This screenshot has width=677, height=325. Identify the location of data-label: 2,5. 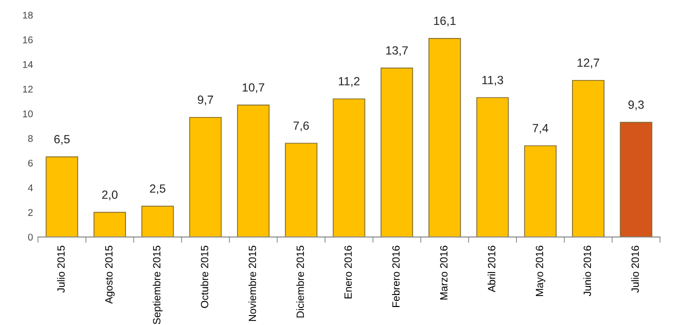
(158, 189).